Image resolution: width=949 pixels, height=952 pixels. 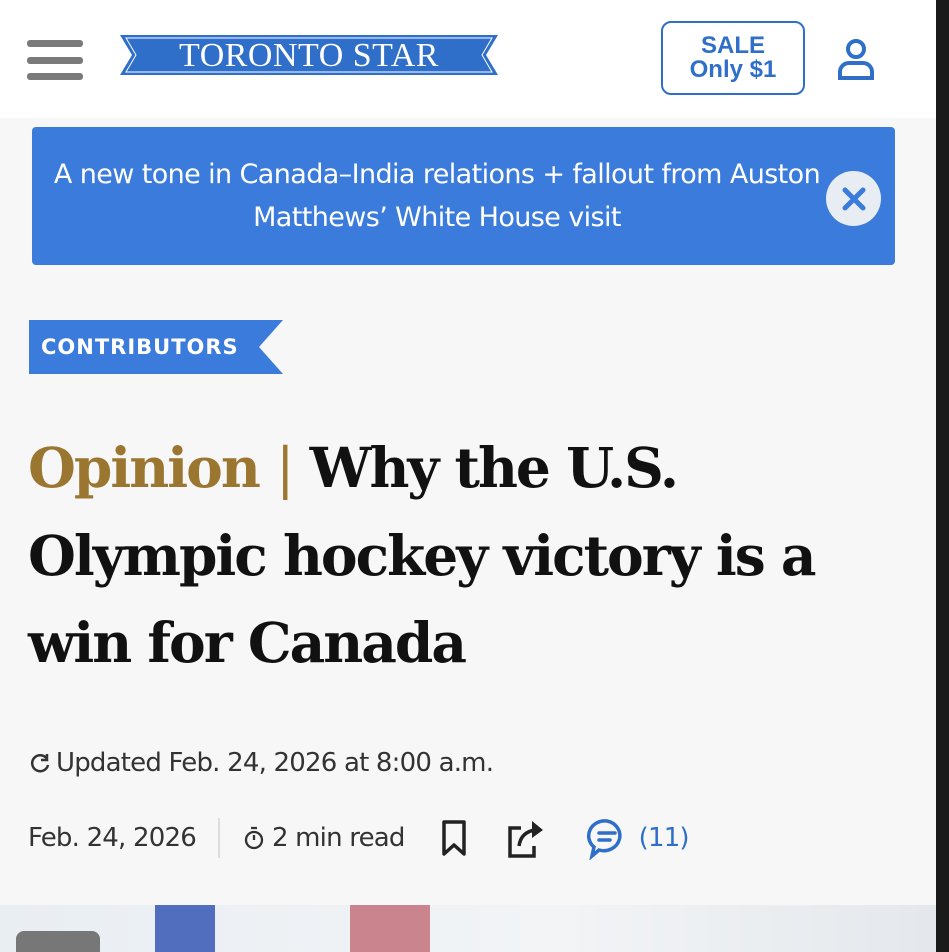 What do you see at coordinates (338, 838) in the screenshot?
I see `read-time: 2 min read` at bounding box center [338, 838].